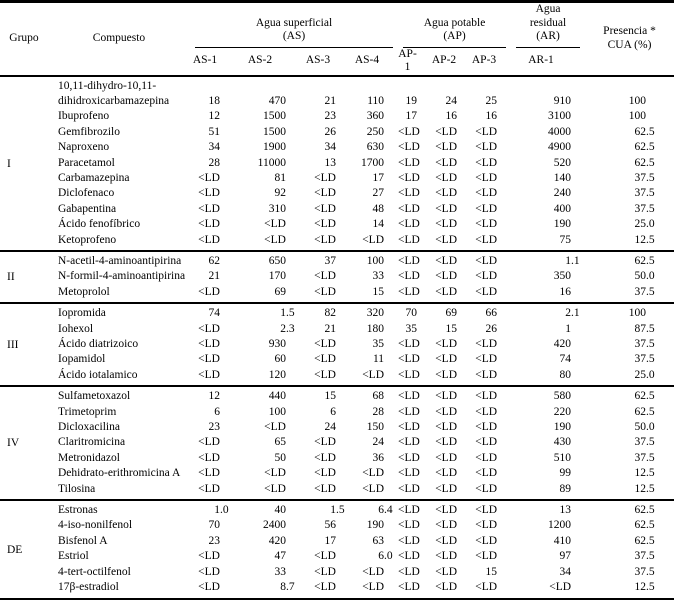 The image size is (674, 600). Describe the element at coordinates (337, 528) in the screenshot. I see `table-row: DE Estronas 1.0 40 1.5 6.4 <LD <LD <LD 13 62.5` at that location.